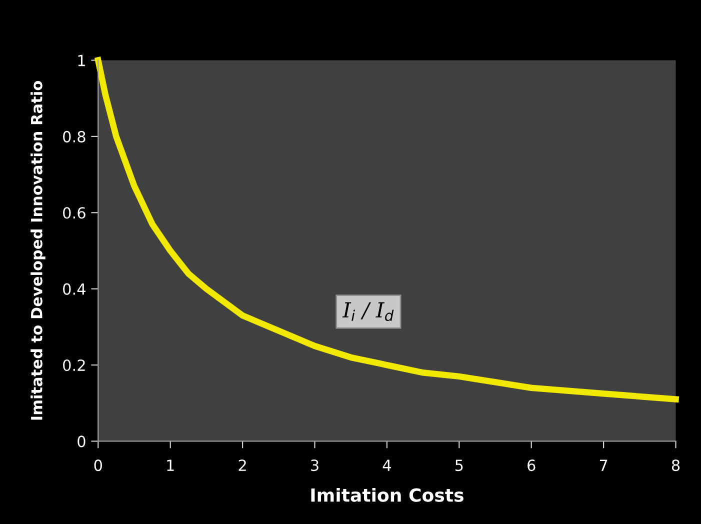 The width and height of the screenshot is (701, 524). I want to click on x-tick-label: 2, so click(242, 465).